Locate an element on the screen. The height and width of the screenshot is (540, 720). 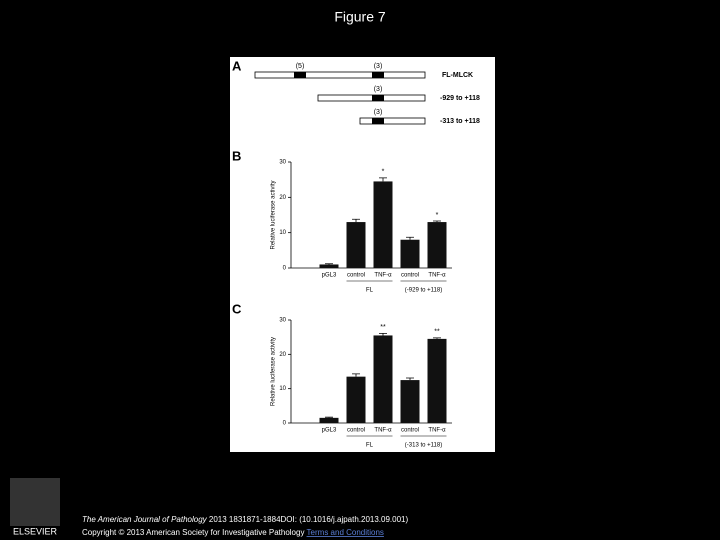
journal: The American Journal of Pathology is located at coordinates (145, 519).